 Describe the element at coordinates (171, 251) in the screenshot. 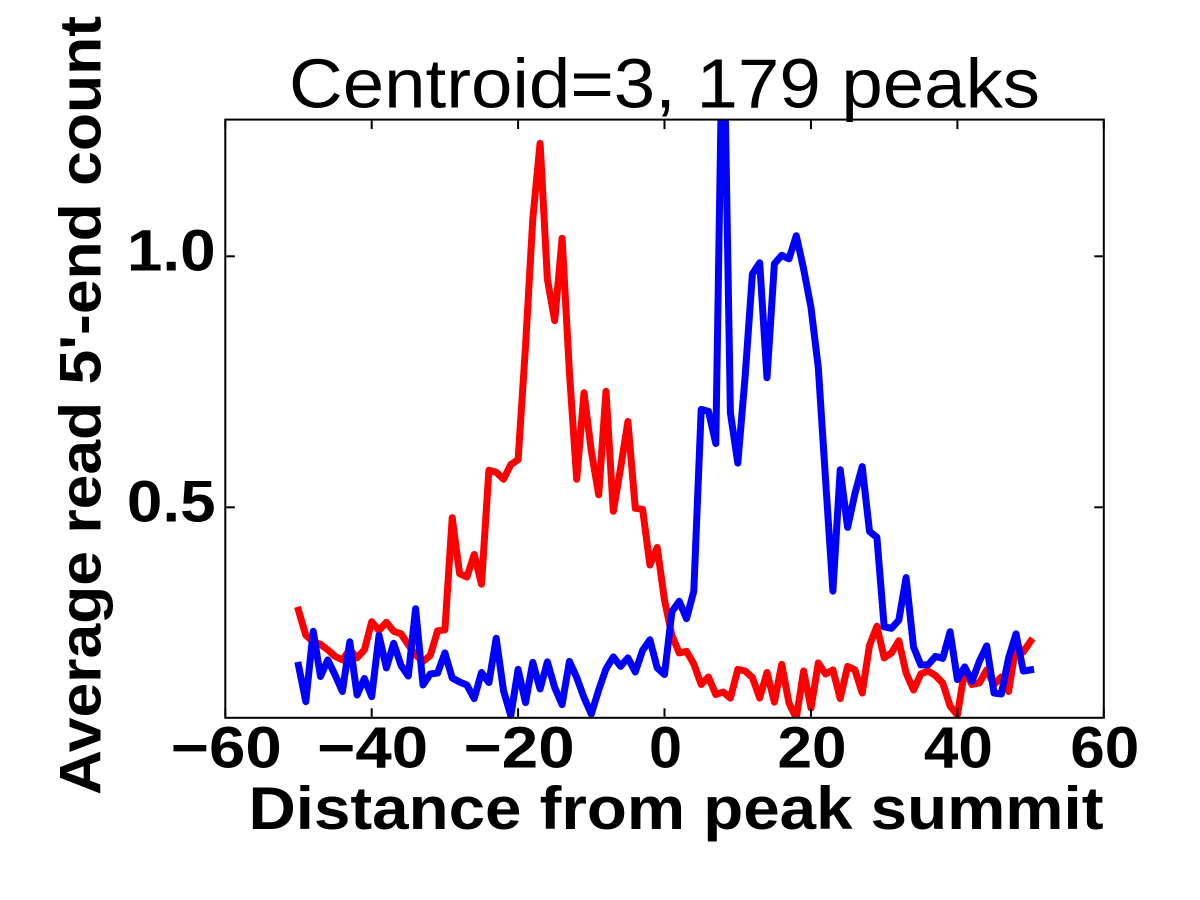

I see `svg-text: 1.0` at that location.